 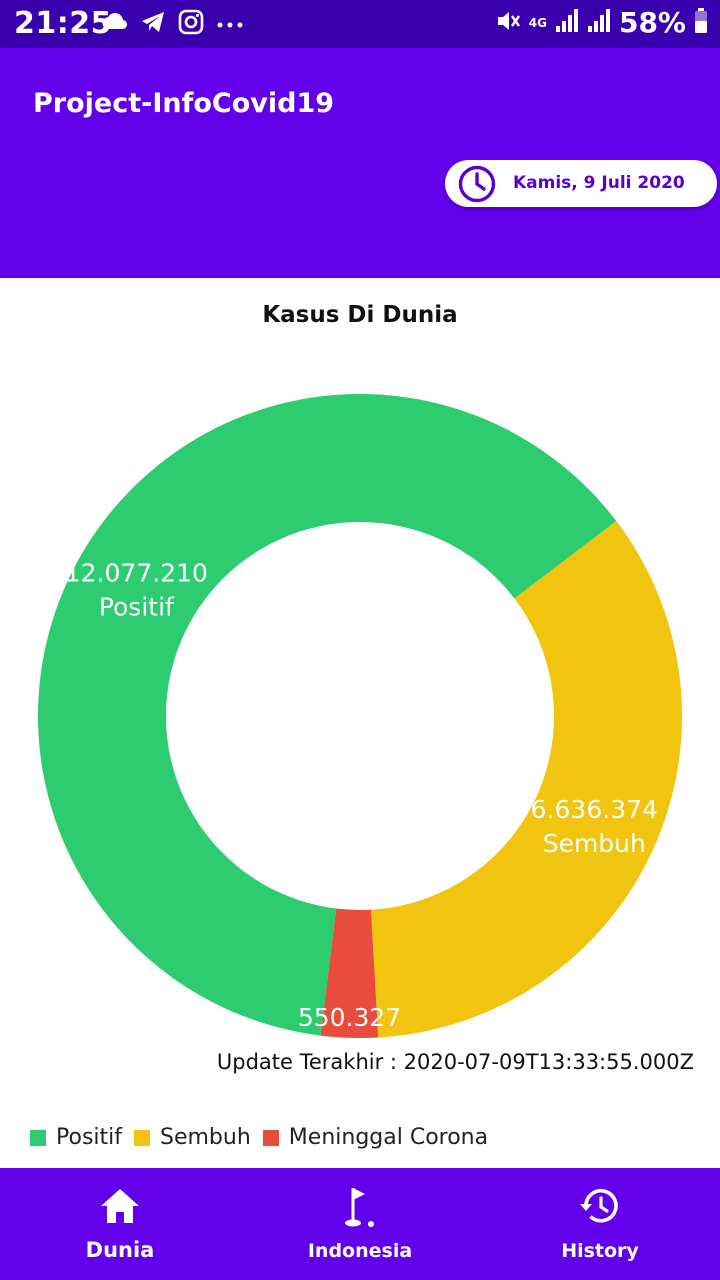 I want to click on status-bar: 21:25 4G 58%, so click(x=360, y=24).